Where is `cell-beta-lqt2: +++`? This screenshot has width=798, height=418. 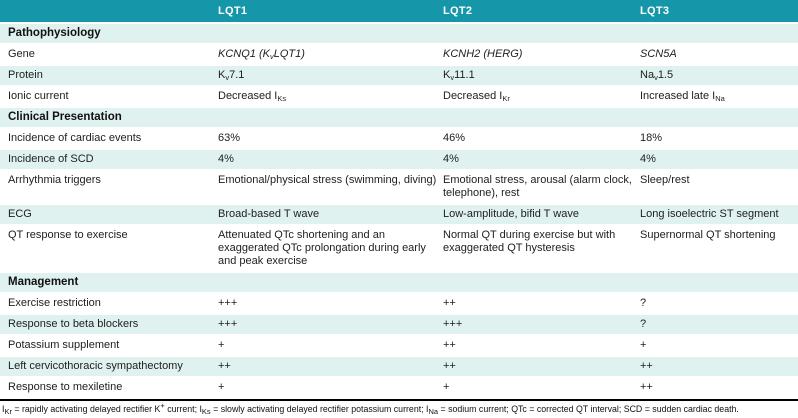
cell-beta-lqt2: +++ is located at coordinates (453, 324).